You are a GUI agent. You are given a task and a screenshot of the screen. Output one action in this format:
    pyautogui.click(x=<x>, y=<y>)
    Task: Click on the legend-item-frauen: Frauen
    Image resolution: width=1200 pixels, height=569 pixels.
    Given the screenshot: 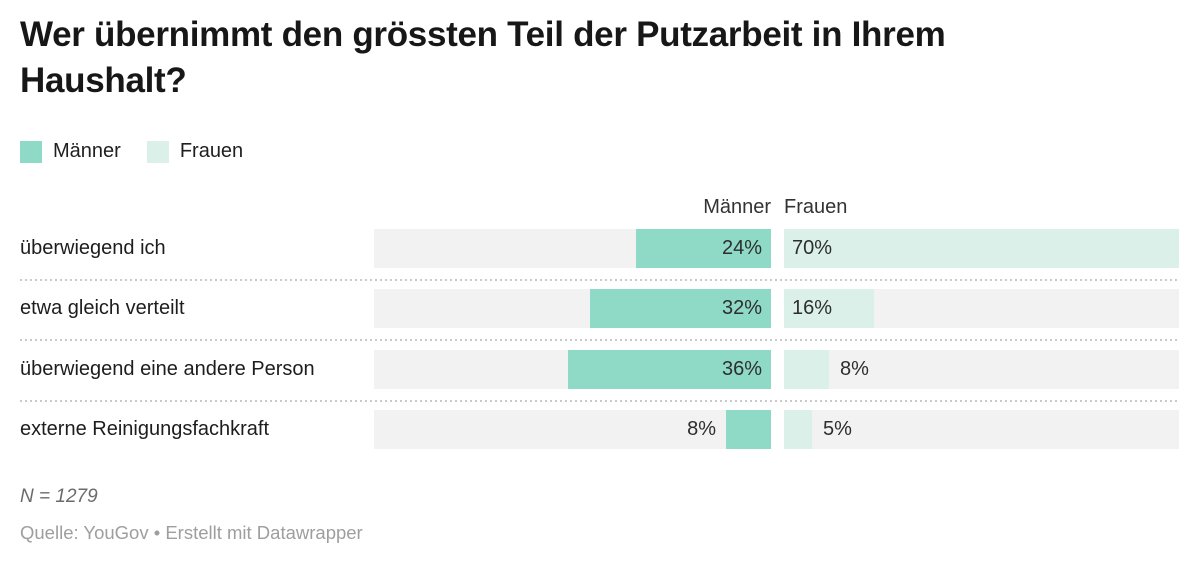 What is the action you would take?
    pyautogui.click(x=195, y=151)
    